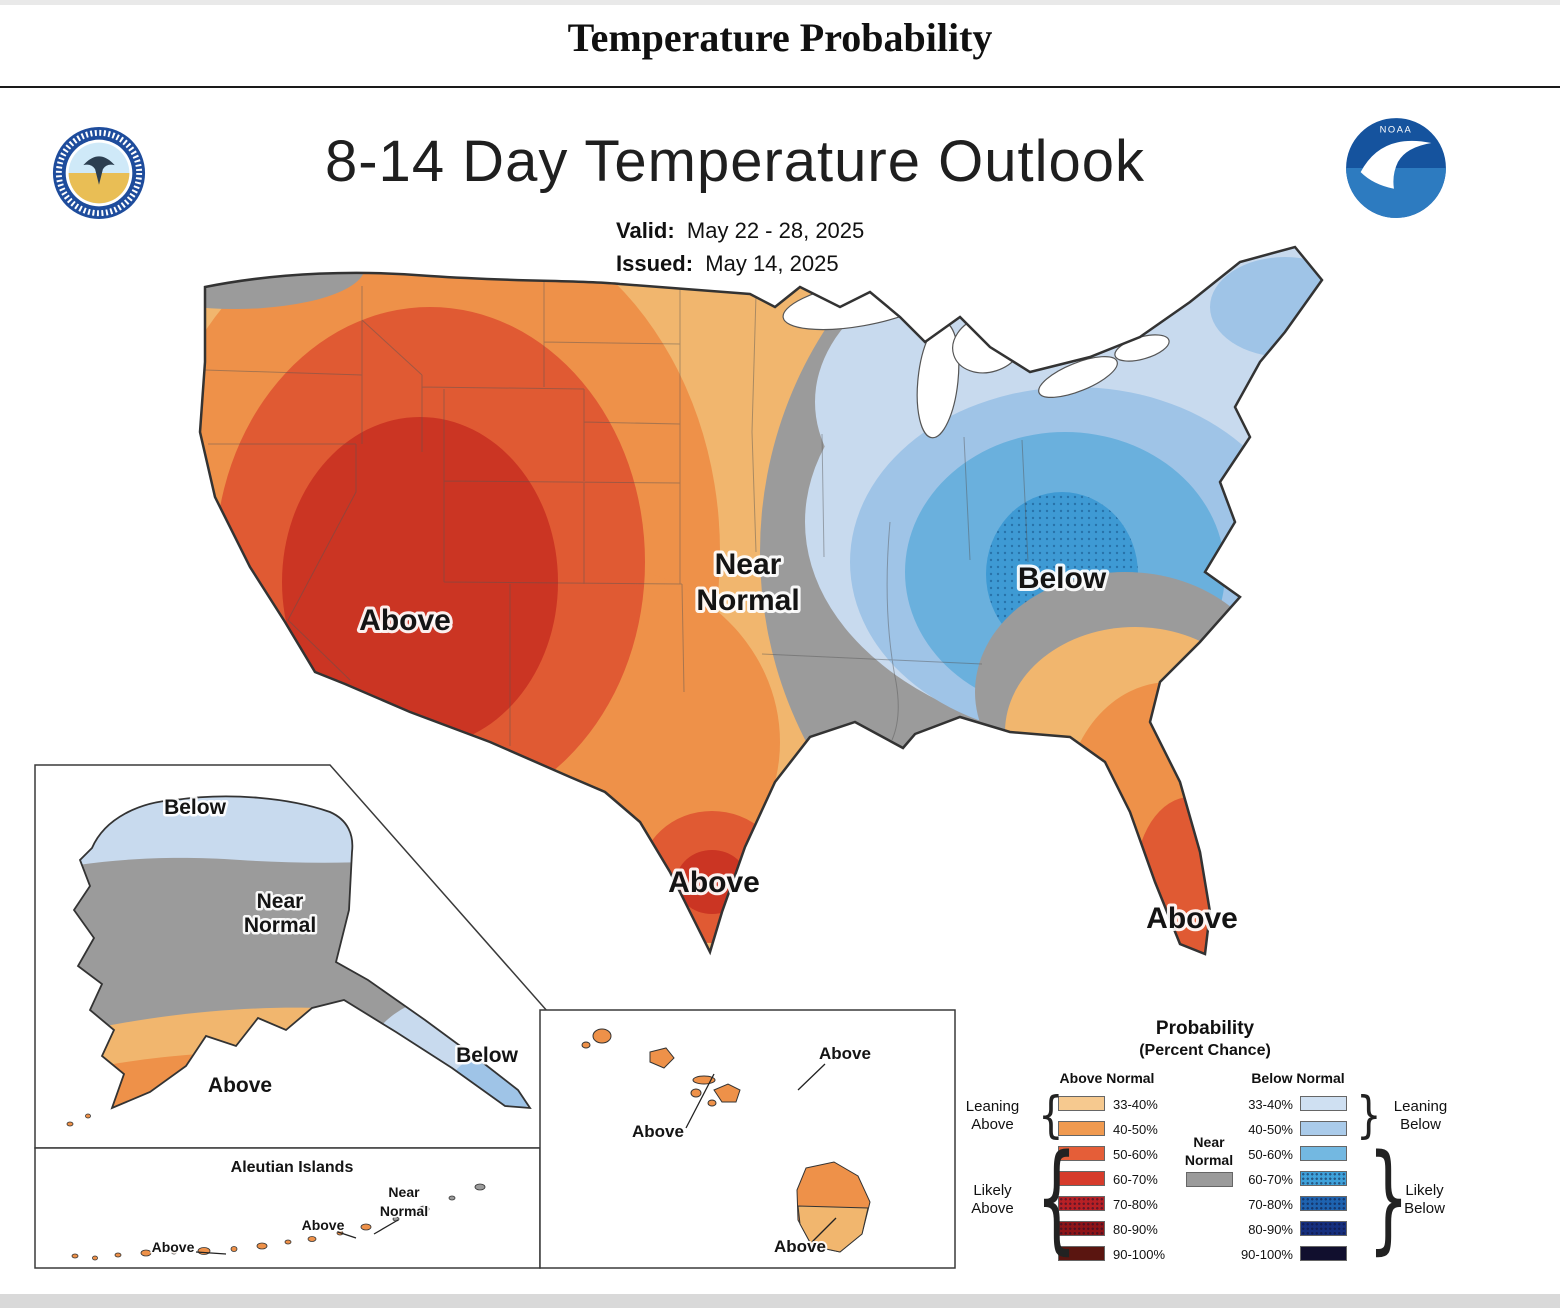 This screenshot has height=1308, width=1560. What do you see at coordinates (992, 1199) in the screenshot?
I see `legend-likely-above-text: Likely Above` at bounding box center [992, 1199].